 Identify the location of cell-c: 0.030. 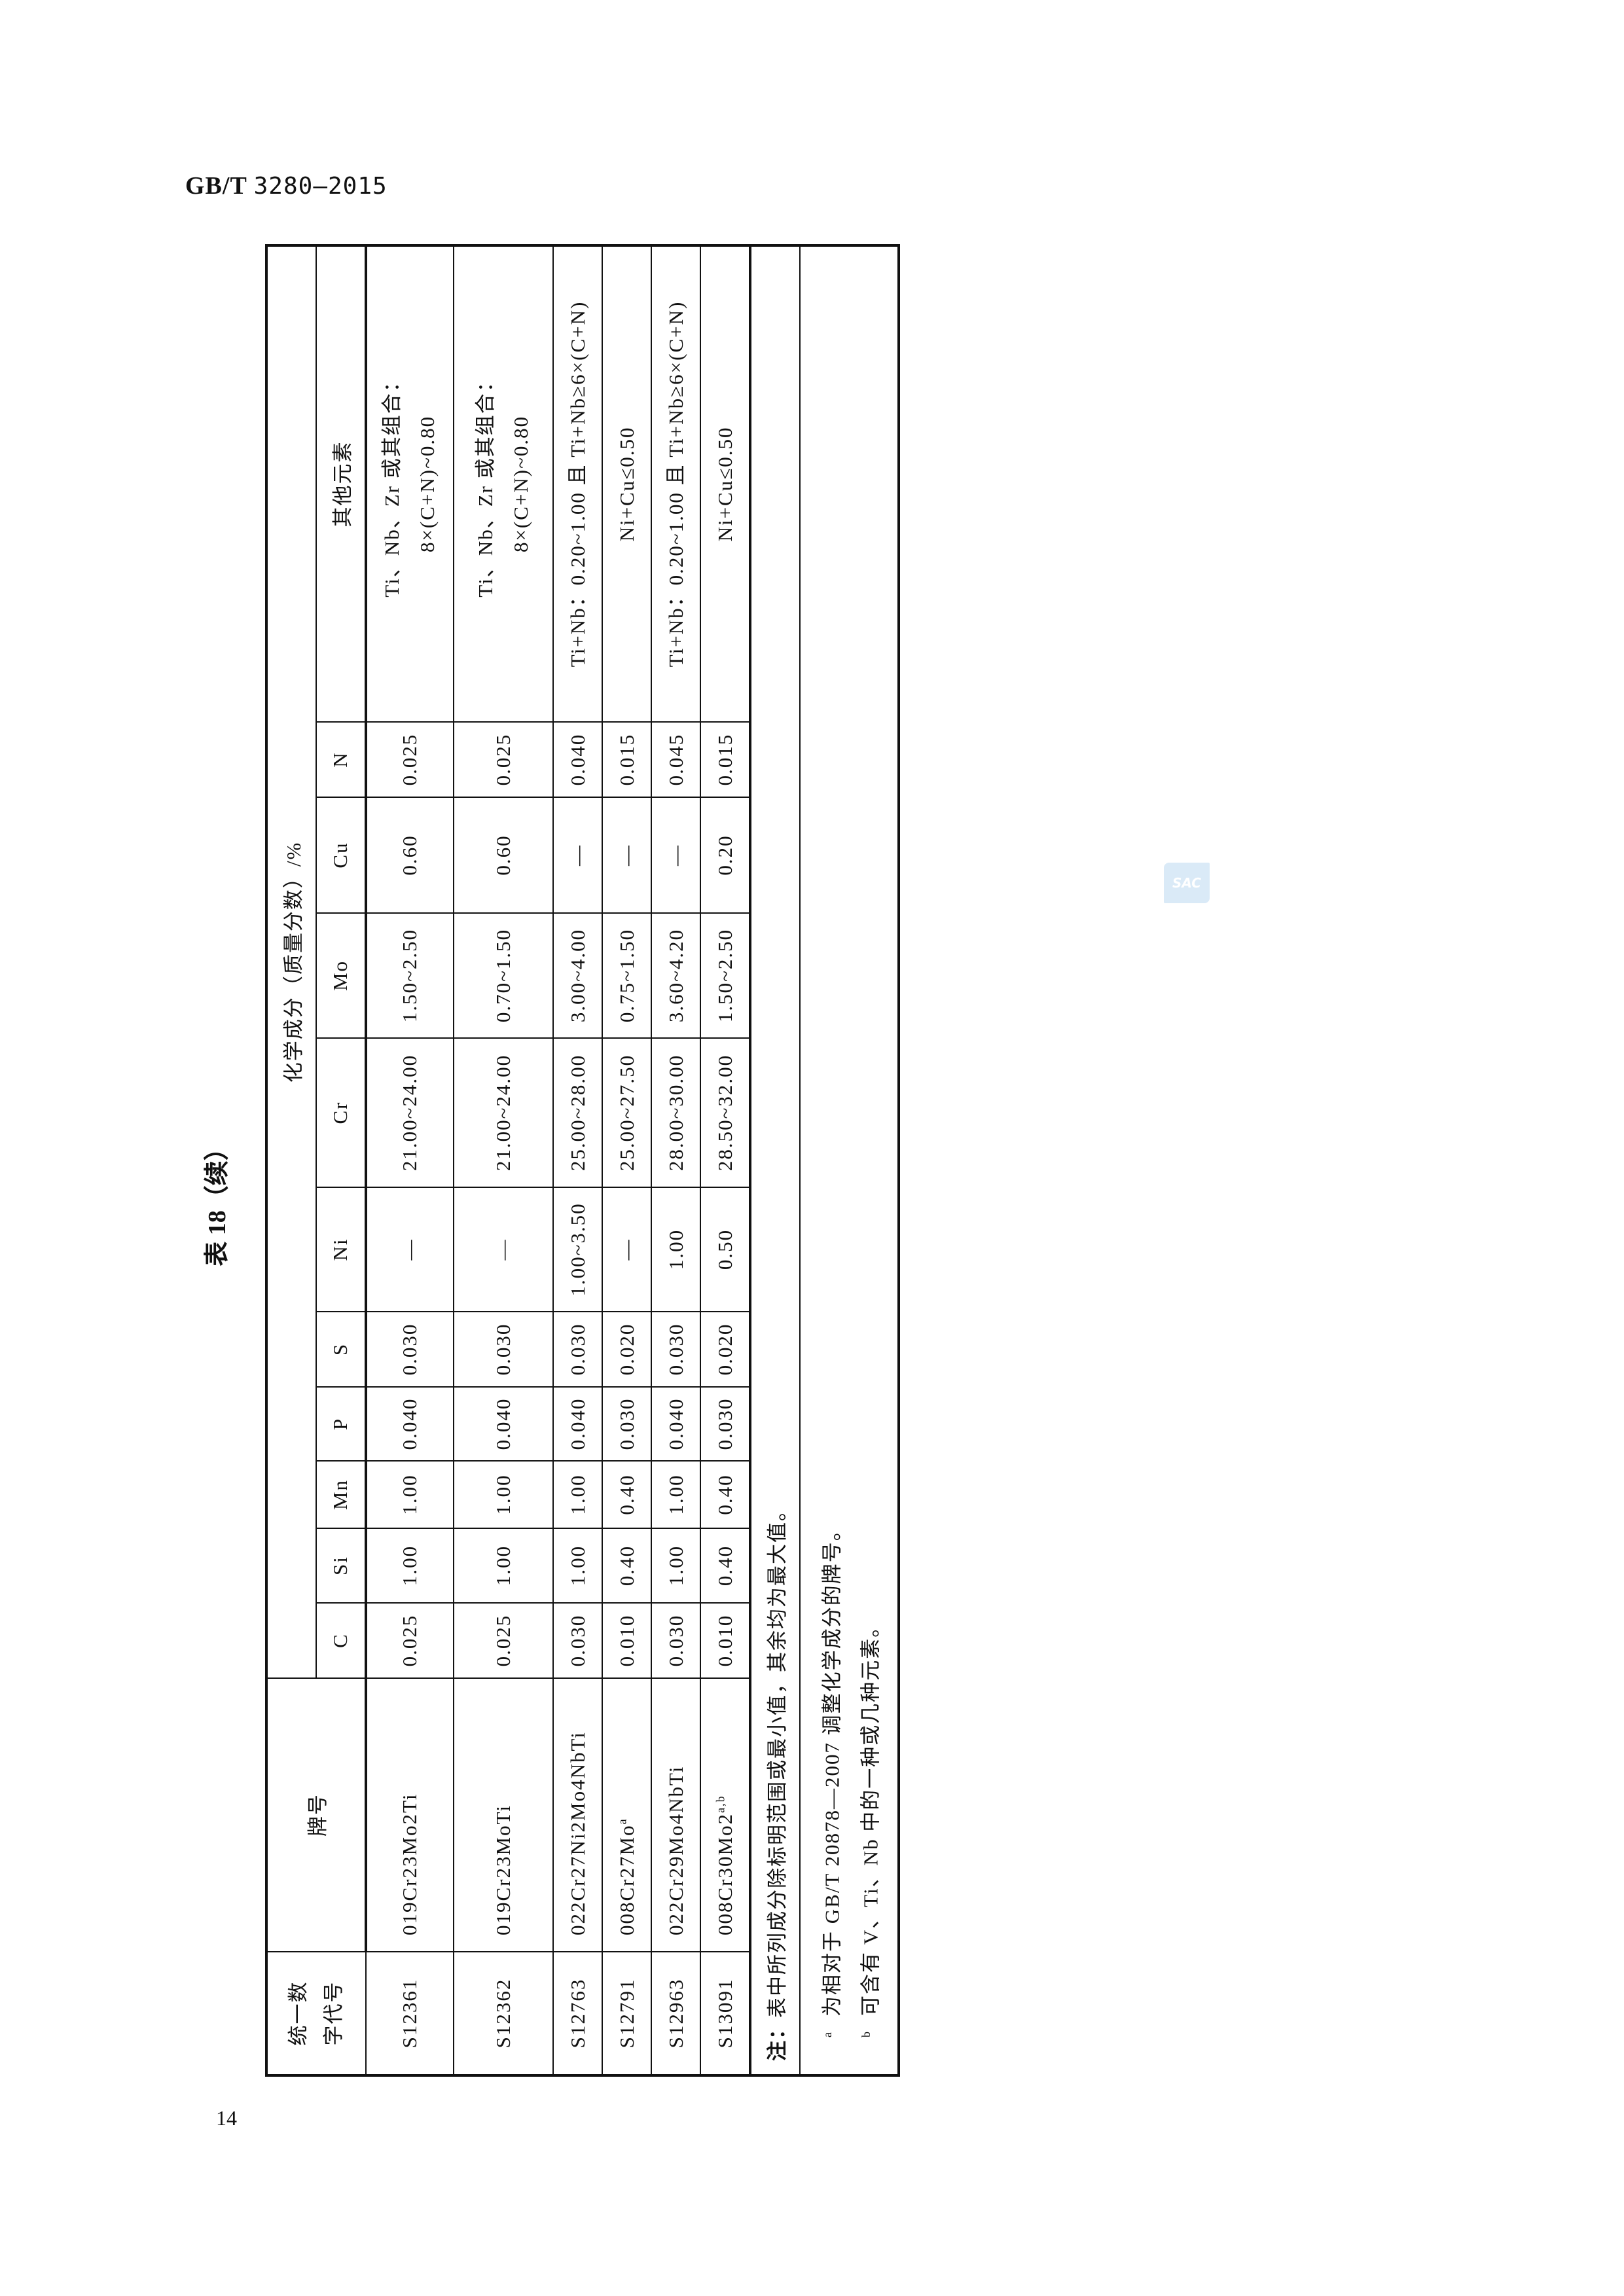
(578, 1640).